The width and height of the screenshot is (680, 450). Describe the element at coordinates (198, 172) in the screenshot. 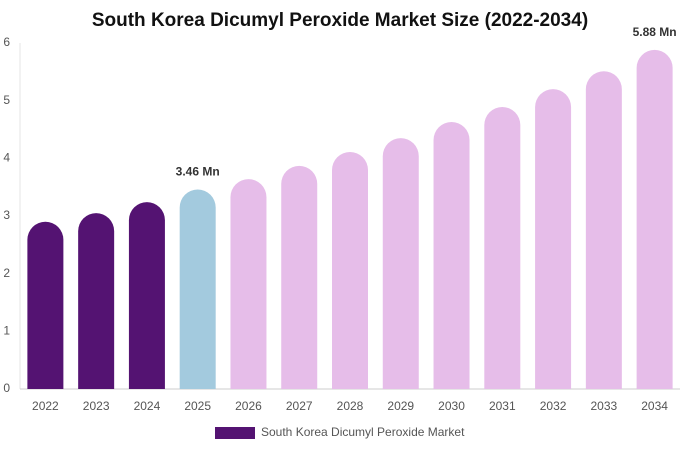

I see `value-label: 3.46 Mn` at that location.